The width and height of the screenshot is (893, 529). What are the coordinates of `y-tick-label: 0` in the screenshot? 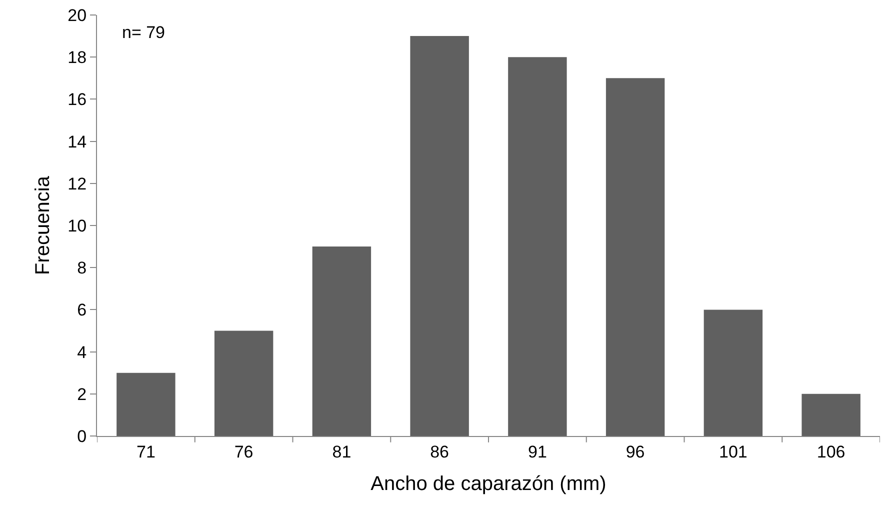 It's located at (82, 436).